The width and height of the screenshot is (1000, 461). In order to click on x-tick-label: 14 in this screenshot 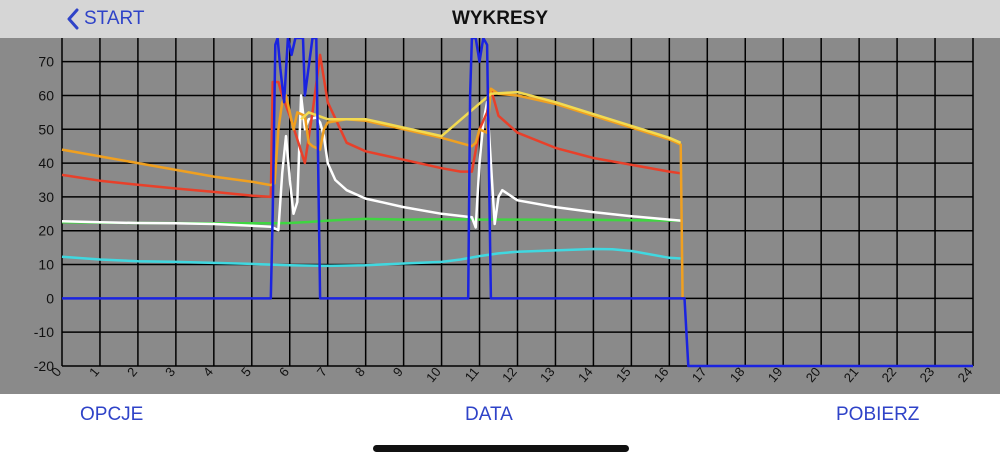, I will do `click(585, 374)`.